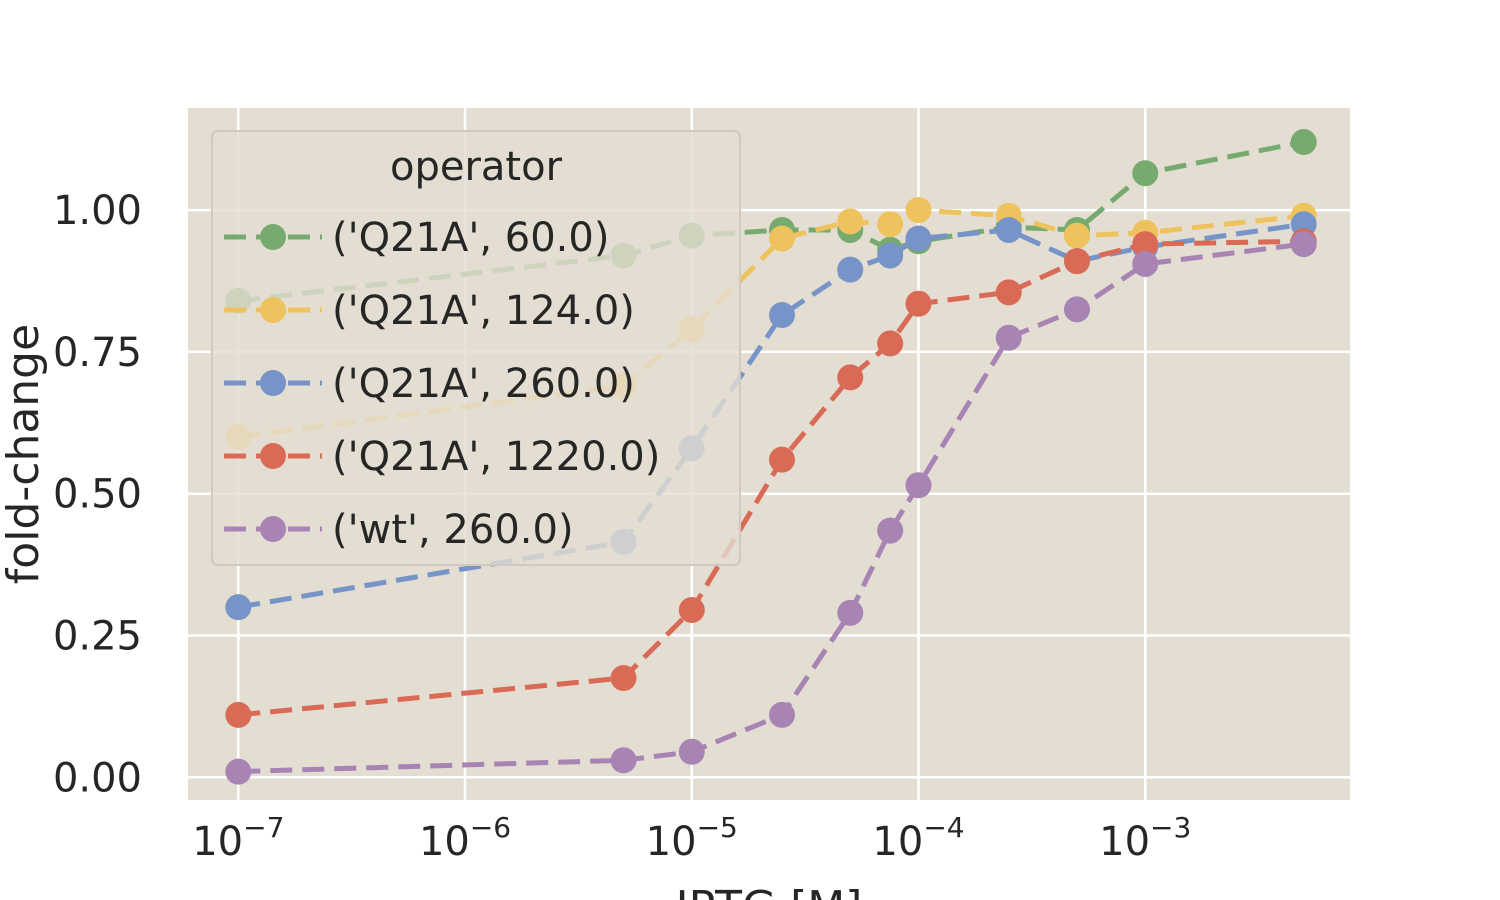 This screenshot has width=1500, height=900. I want to click on legend-item-1: ('Q21A', 124.0), so click(429, 311).